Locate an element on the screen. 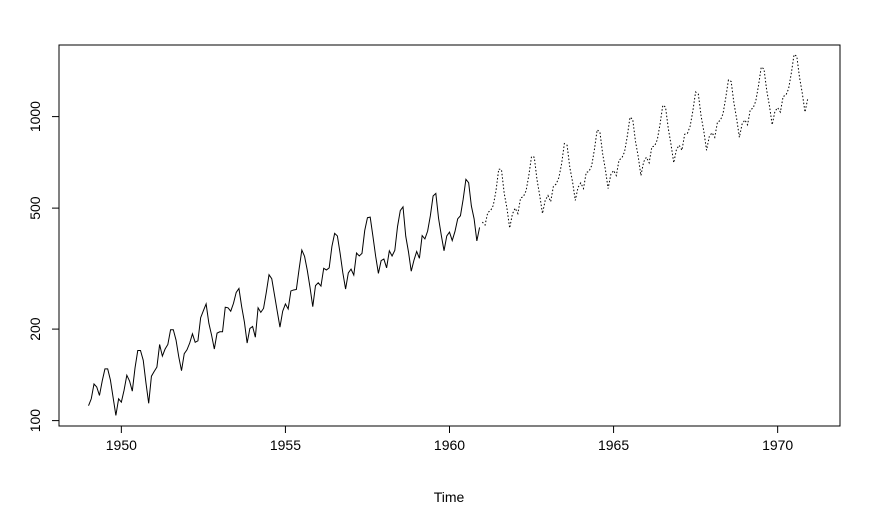 Image resolution: width=869 pixels, height=507 pixels. x-tick-label: 1965 is located at coordinates (613, 445).